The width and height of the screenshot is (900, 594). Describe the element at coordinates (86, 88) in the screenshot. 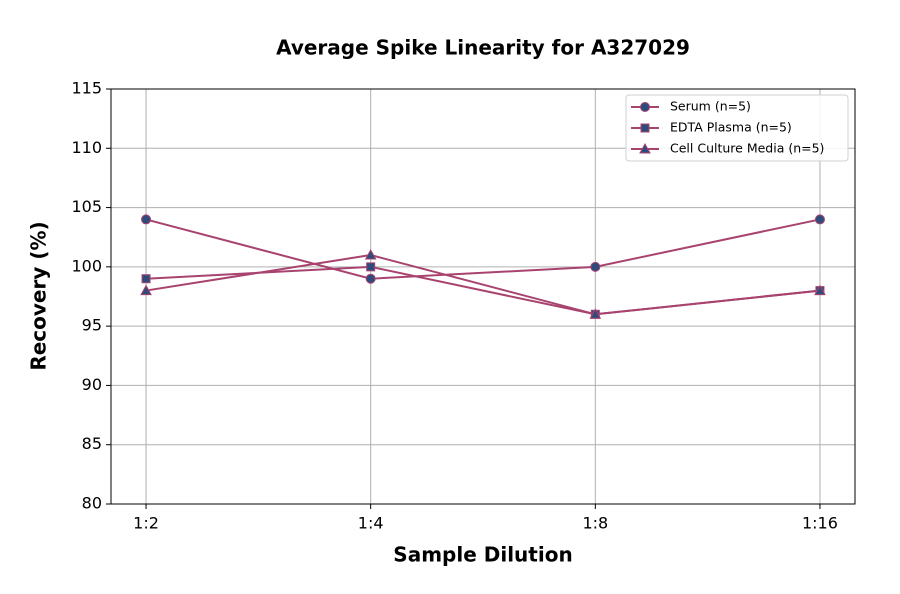

I see `y-tick-label: 115` at that location.